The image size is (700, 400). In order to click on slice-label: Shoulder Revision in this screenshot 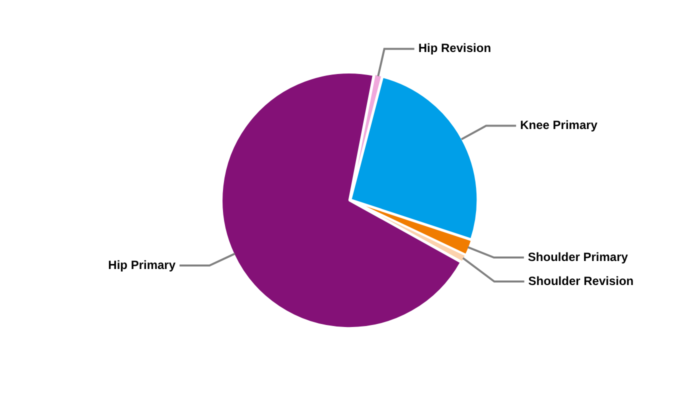, I will do `click(581, 281)`.